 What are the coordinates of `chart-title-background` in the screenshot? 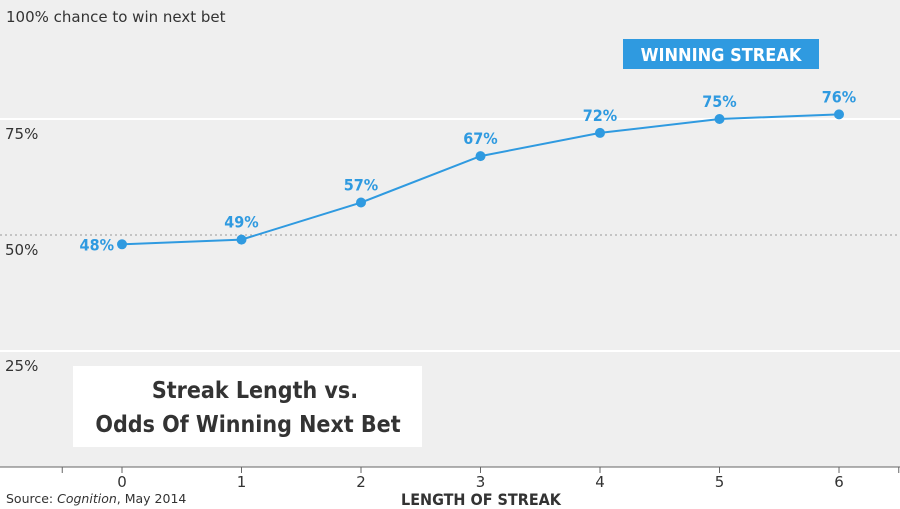 It's located at (247, 406).